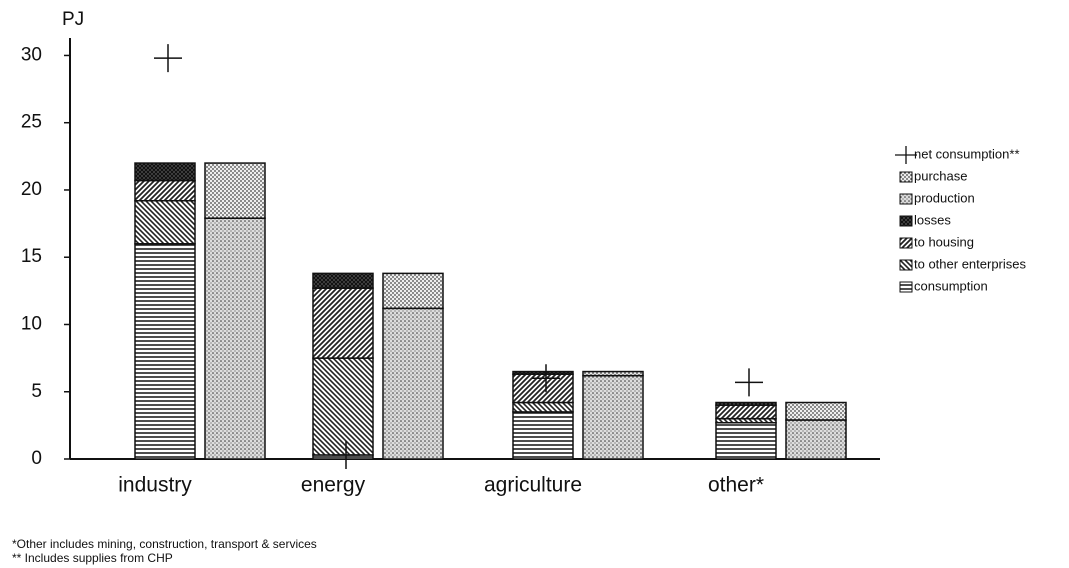  What do you see at coordinates (31, 256) in the screenshot?
I see `y-tick-label: 15` at bounding box center [31, 256].